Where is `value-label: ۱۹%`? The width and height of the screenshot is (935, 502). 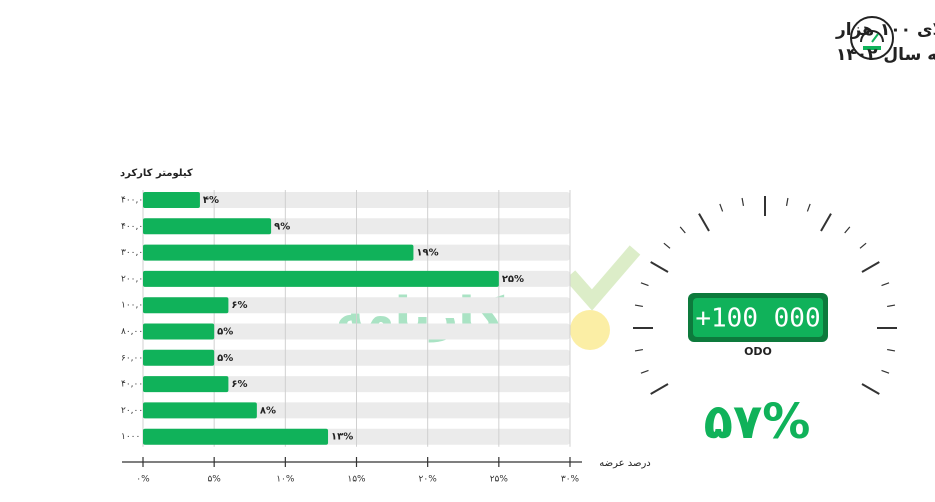 value-label: ۱۹% is located at coordinates (427, 253).